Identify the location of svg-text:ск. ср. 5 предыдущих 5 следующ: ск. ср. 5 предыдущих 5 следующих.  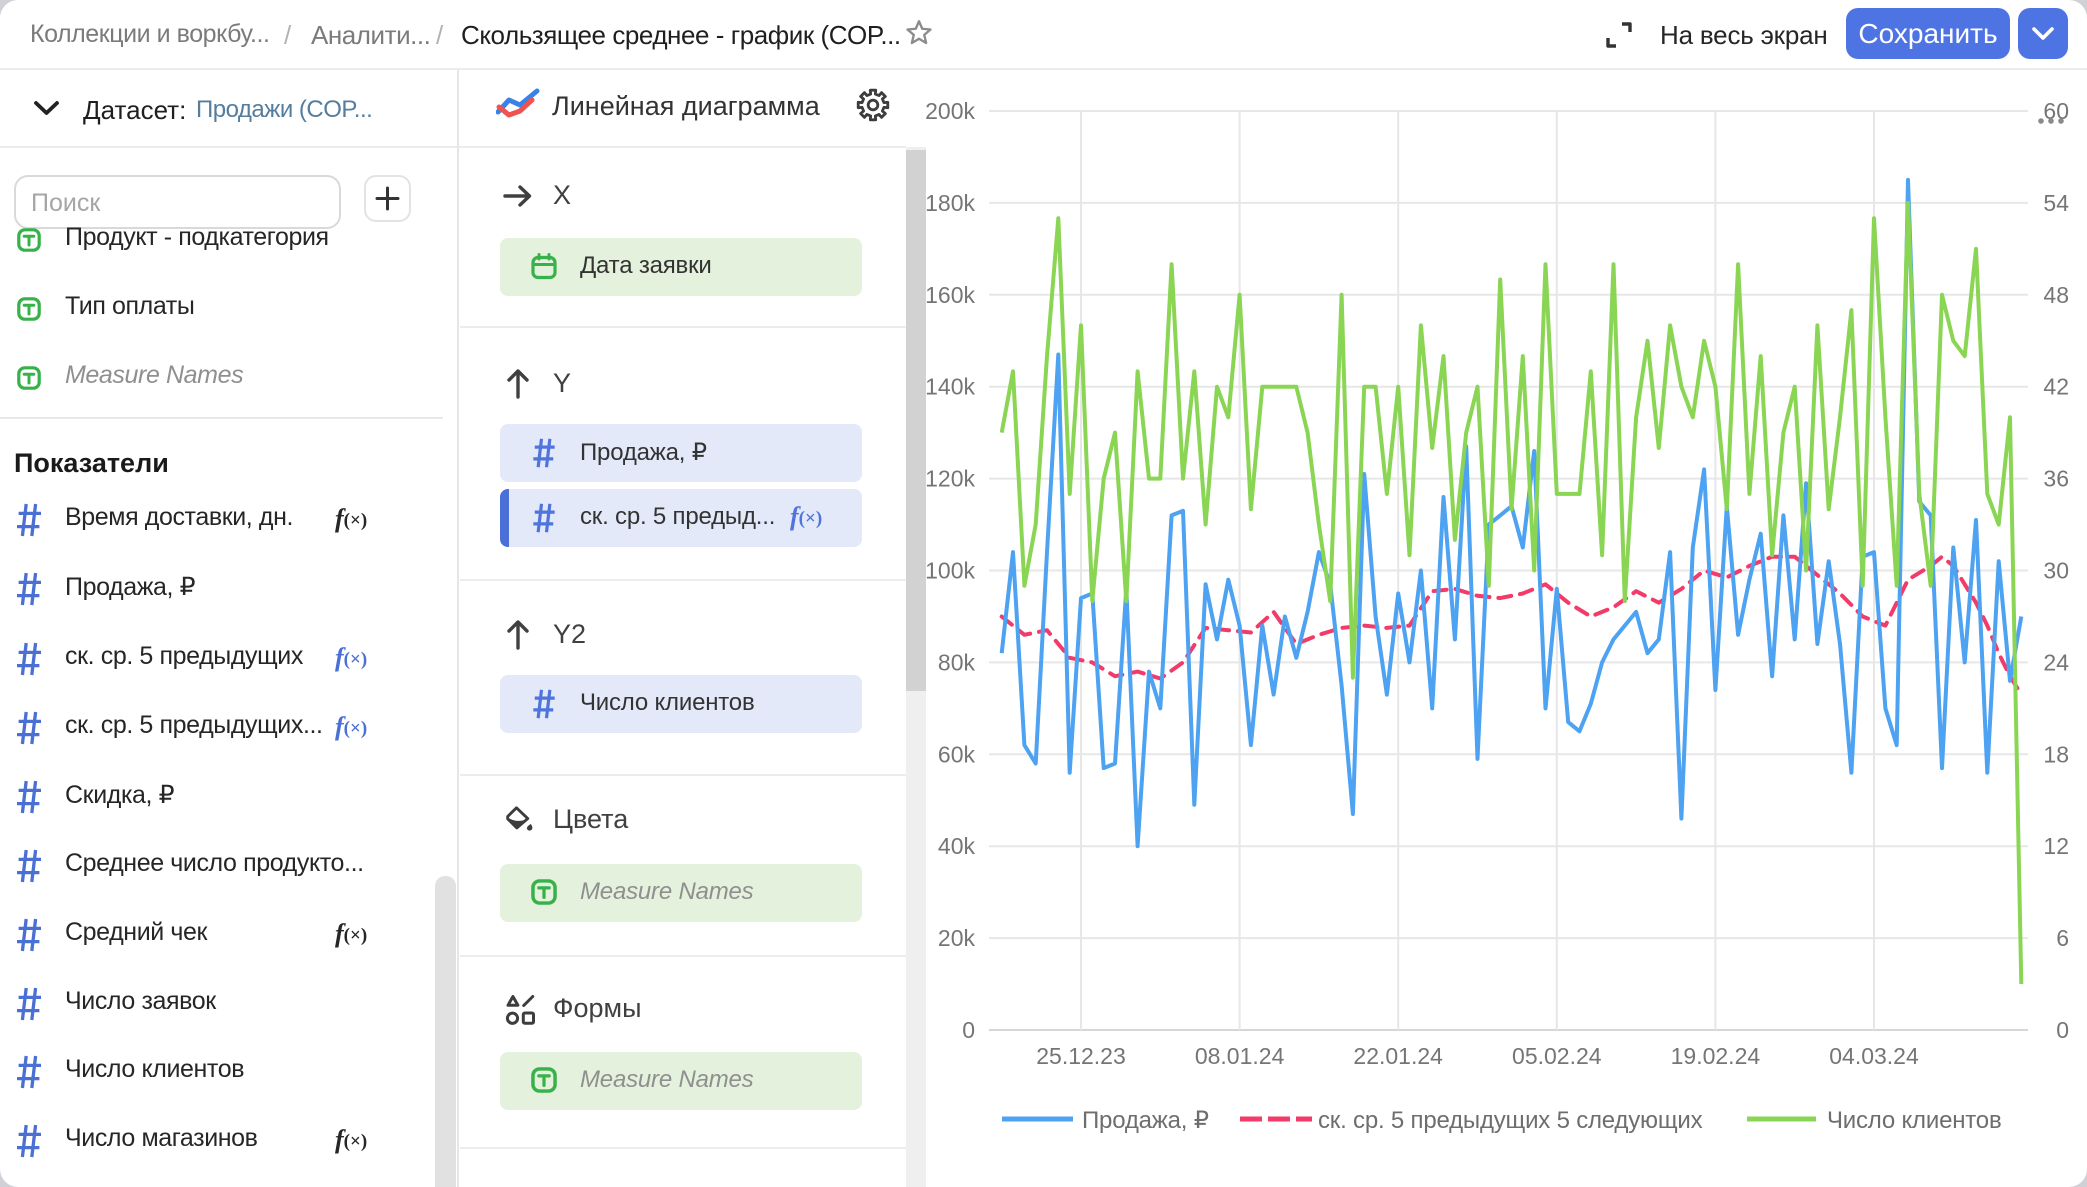
(1510, 1120).